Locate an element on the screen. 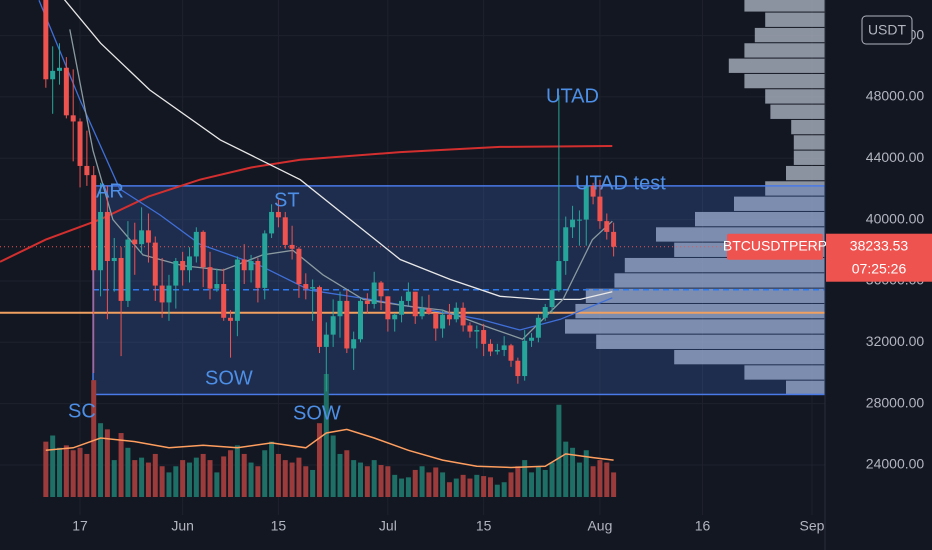 This screenshot has width=932, height=550. x-tick-label: 17 is located at coordinates (80, 526).